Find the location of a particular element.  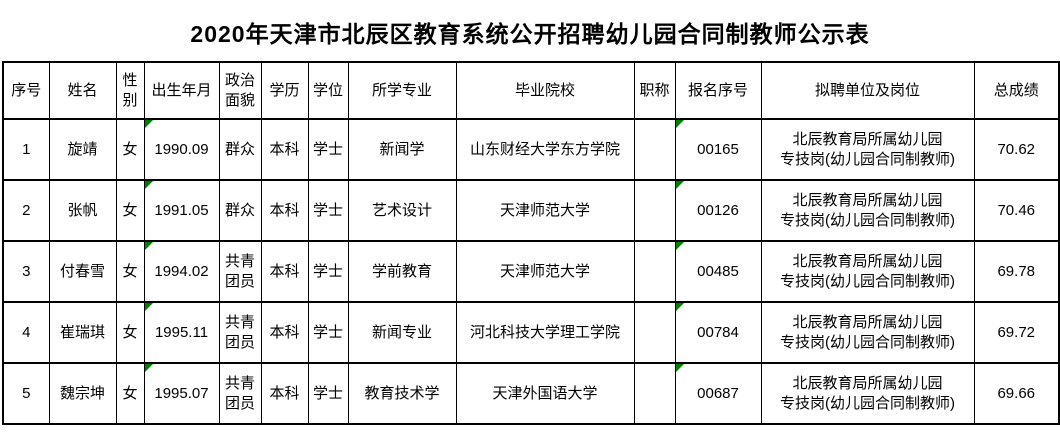

table-cell: 69.72 is located at coordinates (1016, 333).